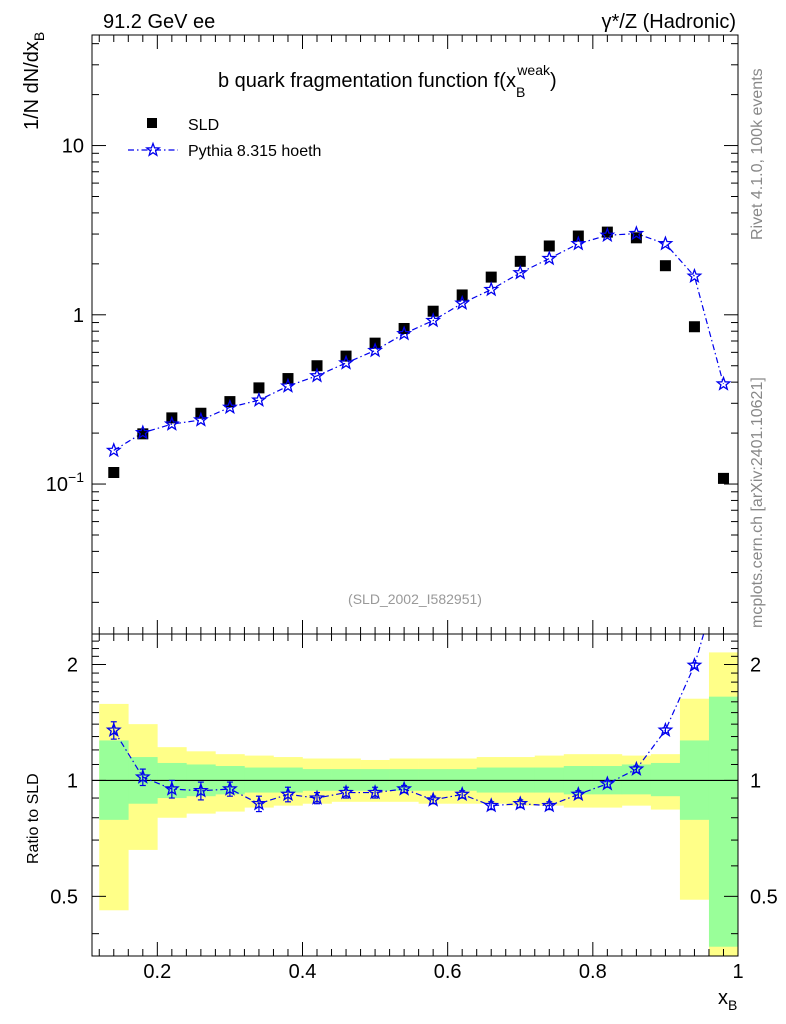  What do you see at coordinates (224, 138) in the screenshot?
I see `legend: SLD Pythia 8.315 hoeth` at bounding box center [224, 138].